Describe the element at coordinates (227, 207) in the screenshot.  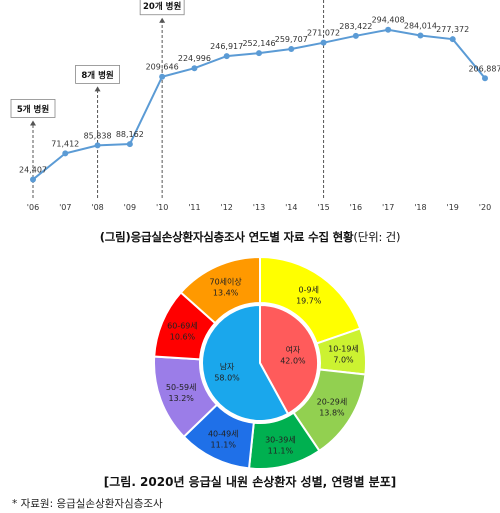
I see `x-tick-label-6: '12` at that location.